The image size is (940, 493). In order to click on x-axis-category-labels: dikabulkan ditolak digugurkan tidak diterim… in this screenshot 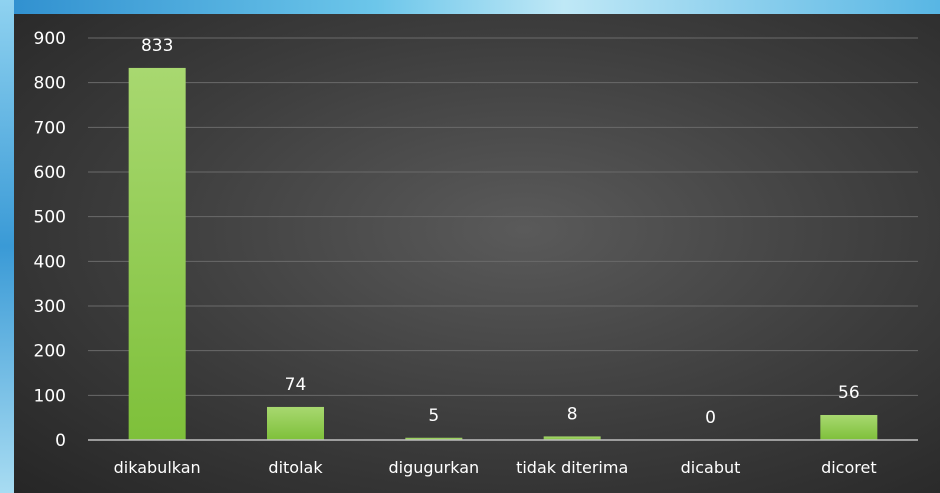, I will do `click(495, 467)`.